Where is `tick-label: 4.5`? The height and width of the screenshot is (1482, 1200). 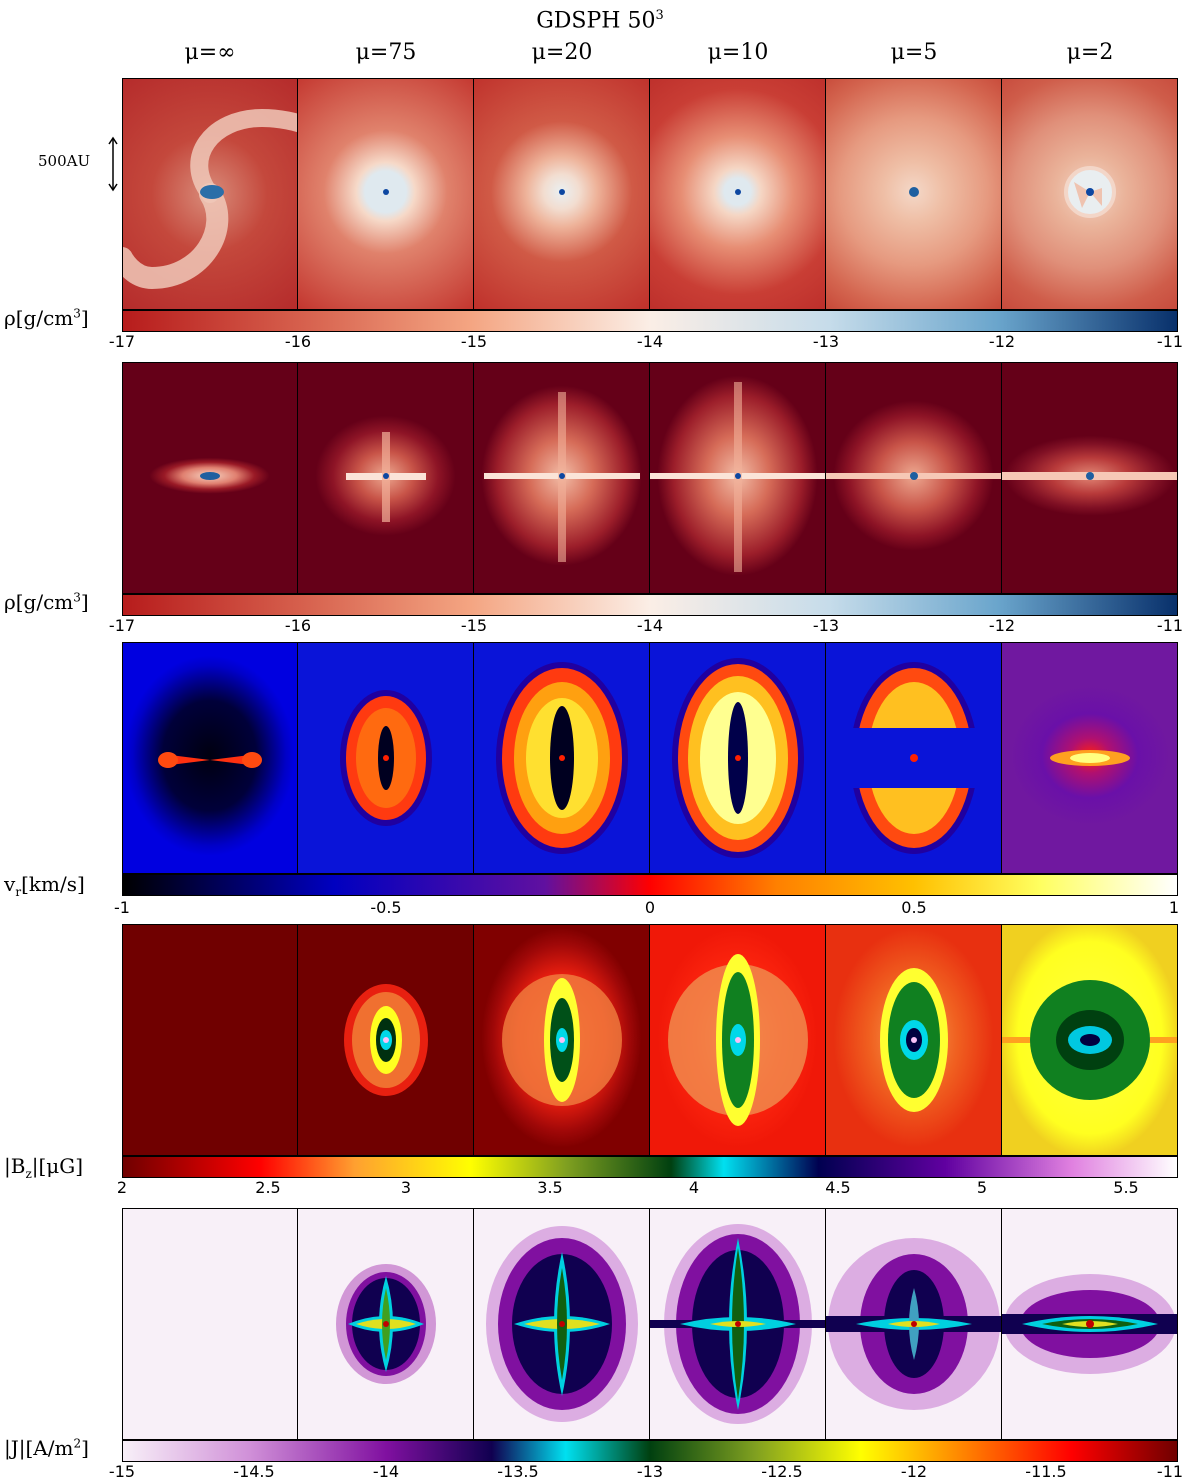
tick-label: 4.5 is located at coordinates (838, 1187).